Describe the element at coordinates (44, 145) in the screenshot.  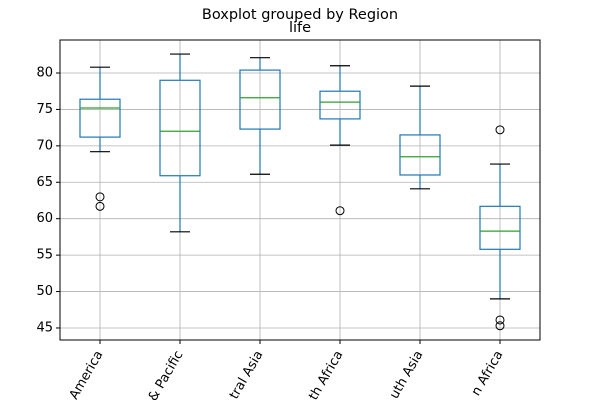
I see `y-tick-label: 70` at that location.